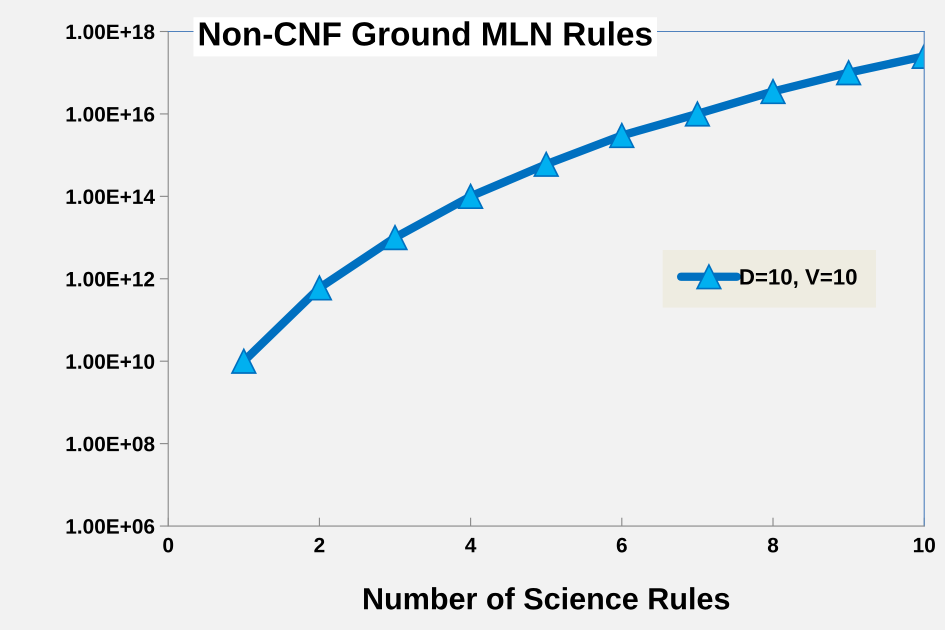 Image resolution: width=945 pixels, height=630 pixels. What do you see at coordinates (773, 545) in the screenshot?
I see `x-tick-label: 8` at bounding box center [773, 545].